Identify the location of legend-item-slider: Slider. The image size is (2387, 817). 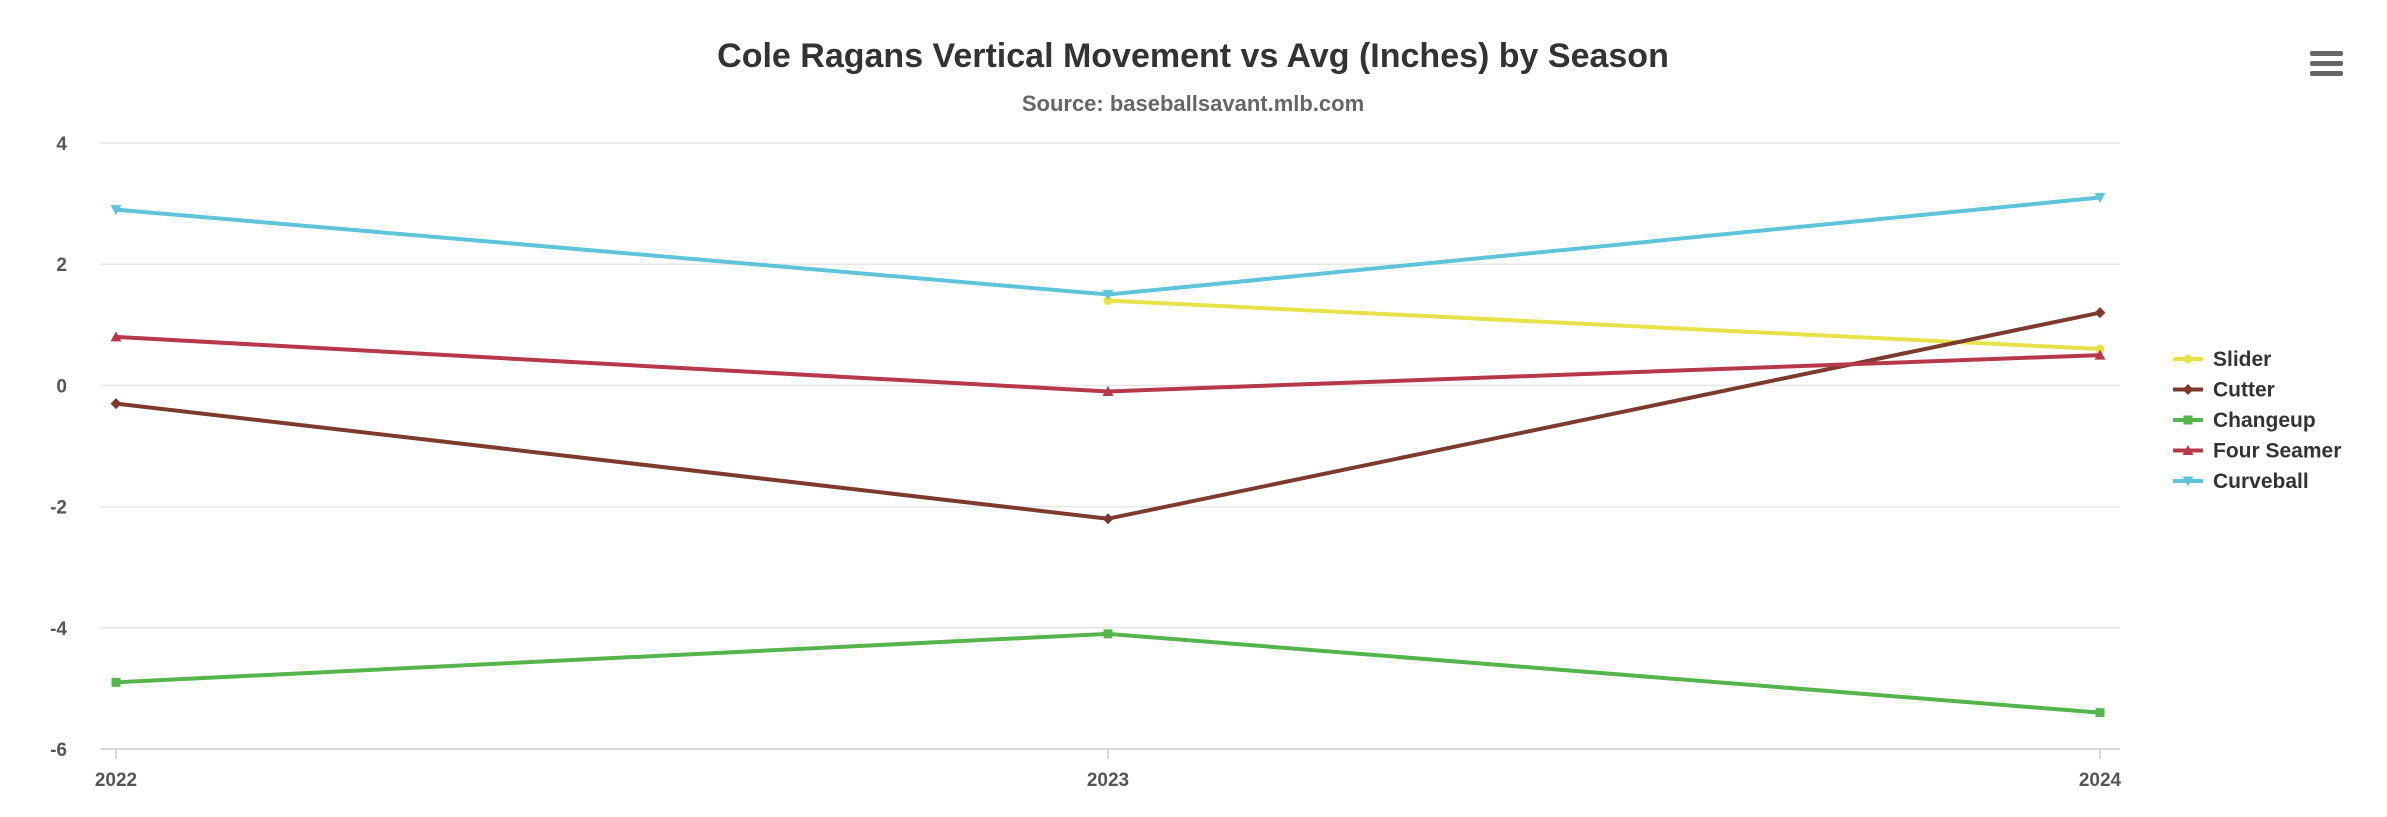
(2222, 359).